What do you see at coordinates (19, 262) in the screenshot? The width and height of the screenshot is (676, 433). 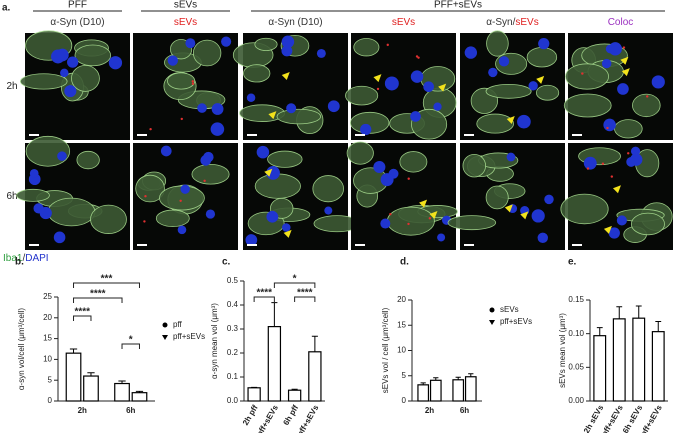 I see `panel-label: b.` at bounding box center [19, 262].